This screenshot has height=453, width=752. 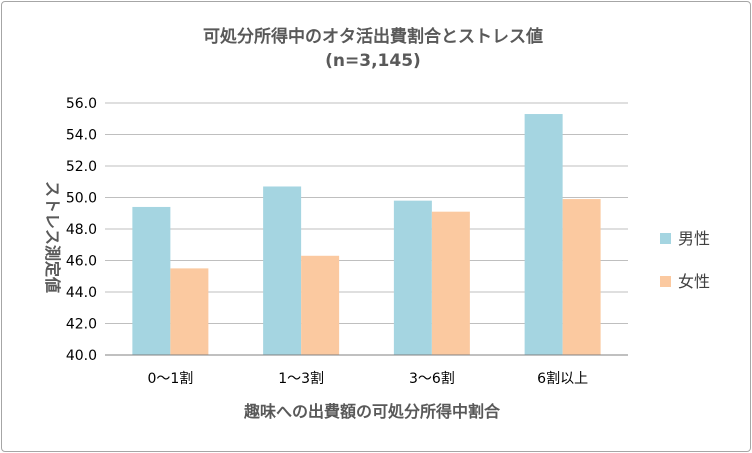 I want to click on y-tick-label: 40.0, so click(x=81, y=356).